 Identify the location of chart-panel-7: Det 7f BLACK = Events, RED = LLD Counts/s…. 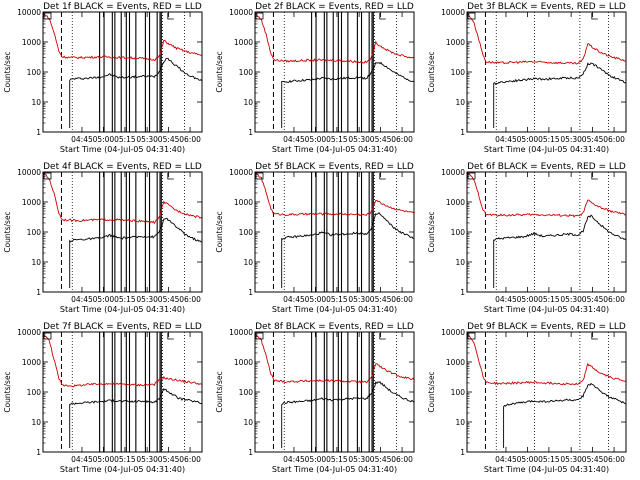
(103, 398).